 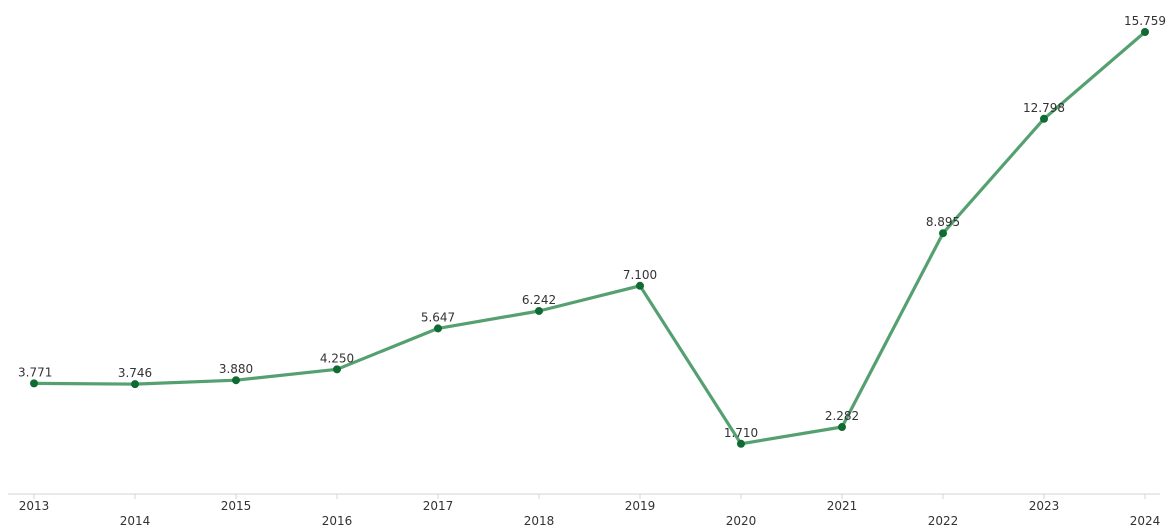 I want to click on x-tick-label: 2020, so click(x=741, y=520).